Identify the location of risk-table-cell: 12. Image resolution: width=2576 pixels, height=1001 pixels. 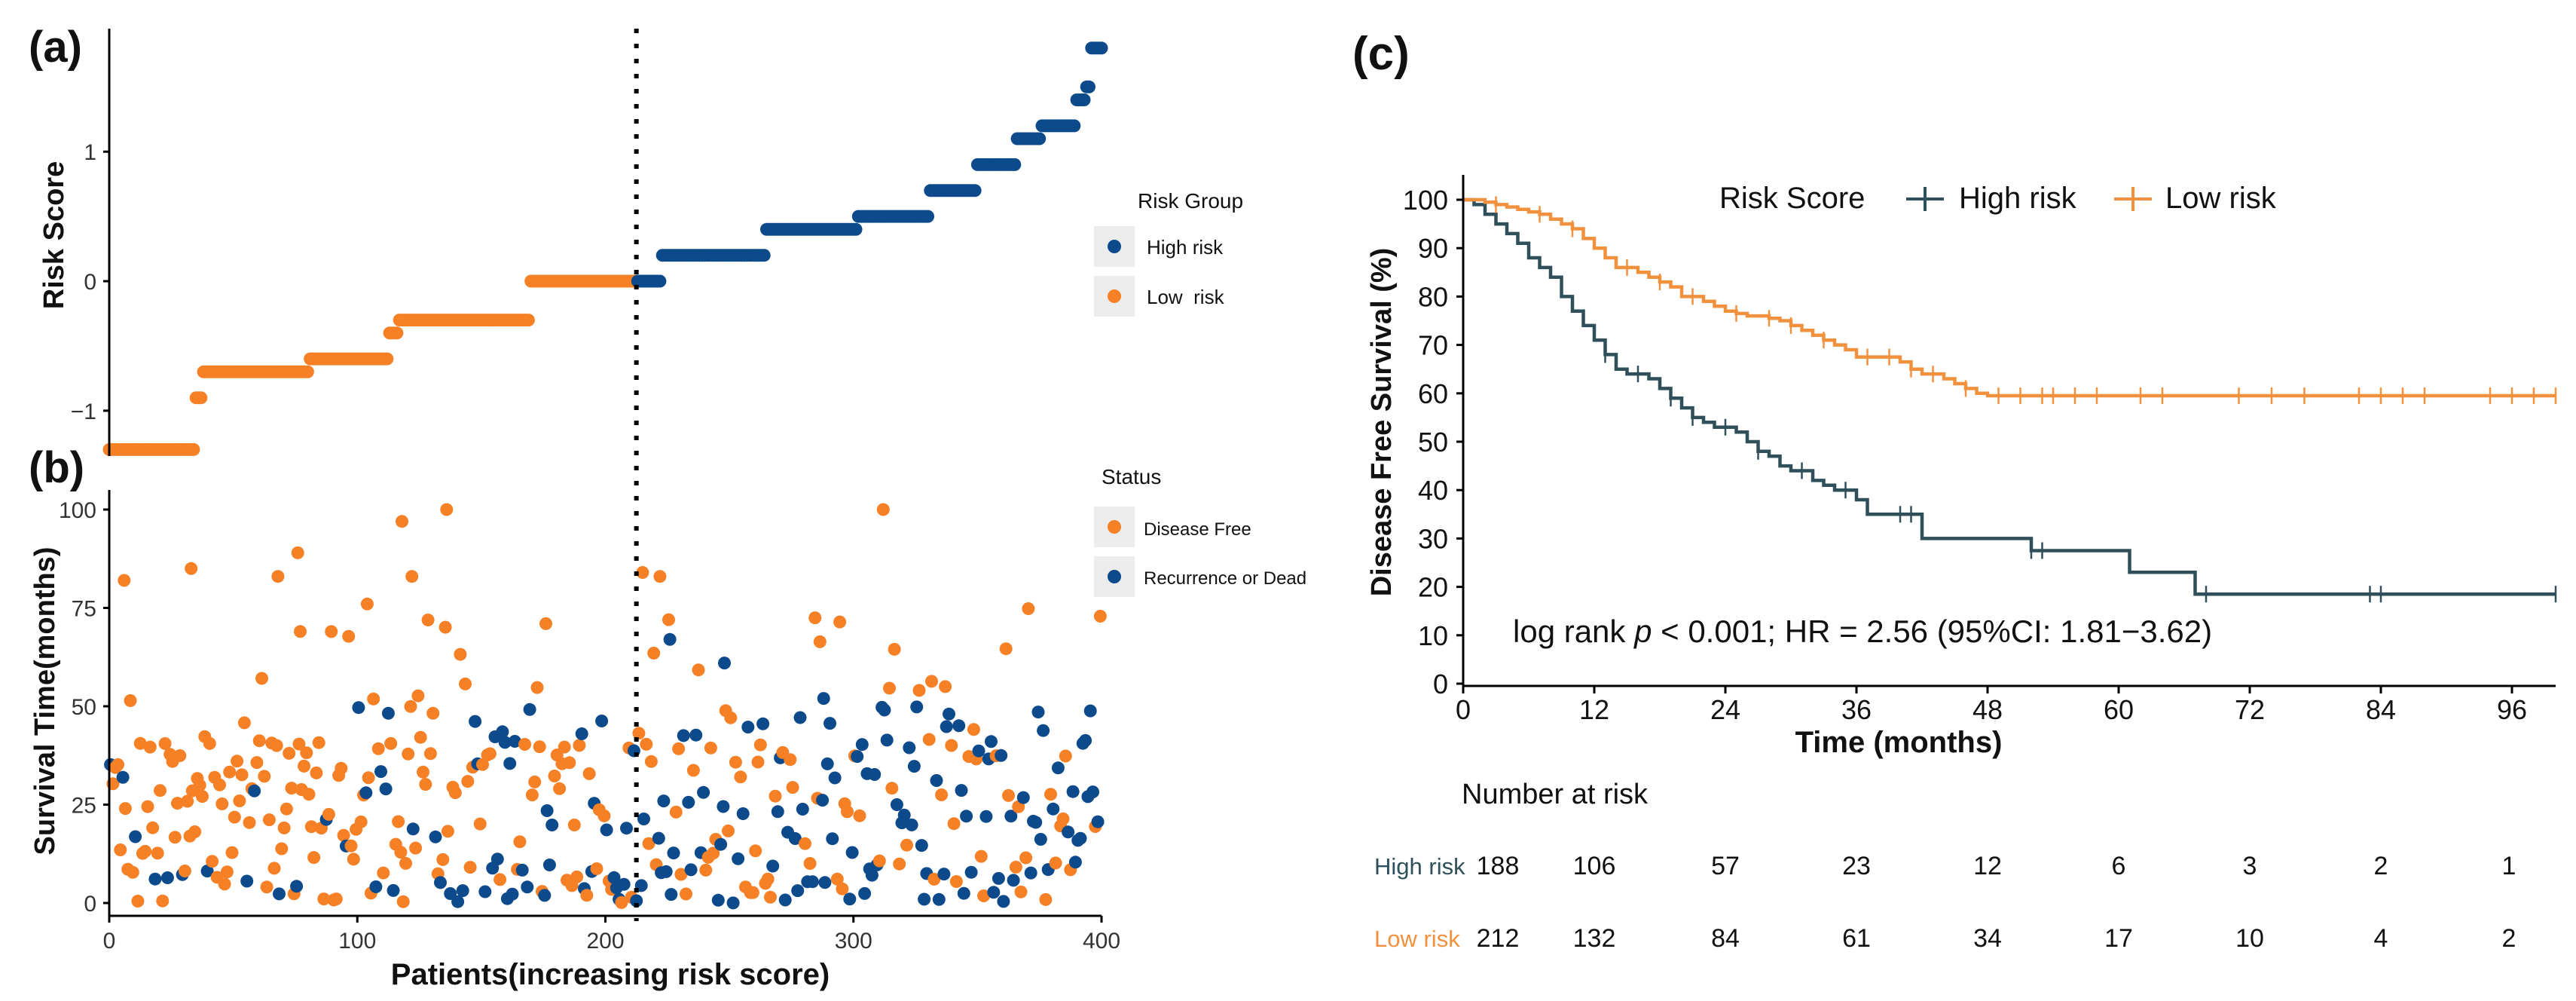
(1988, 866).